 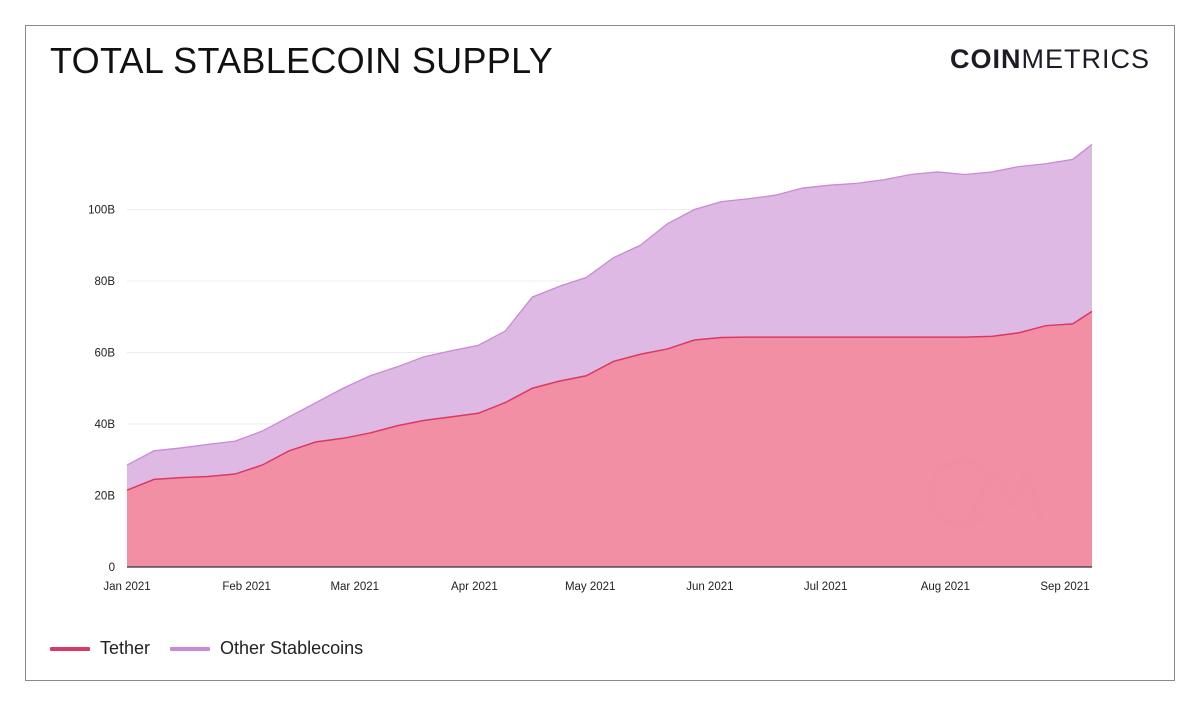 I want to click on legend-item-other-stablecoins: Other Stablecoins, so click(x=266, y=648).